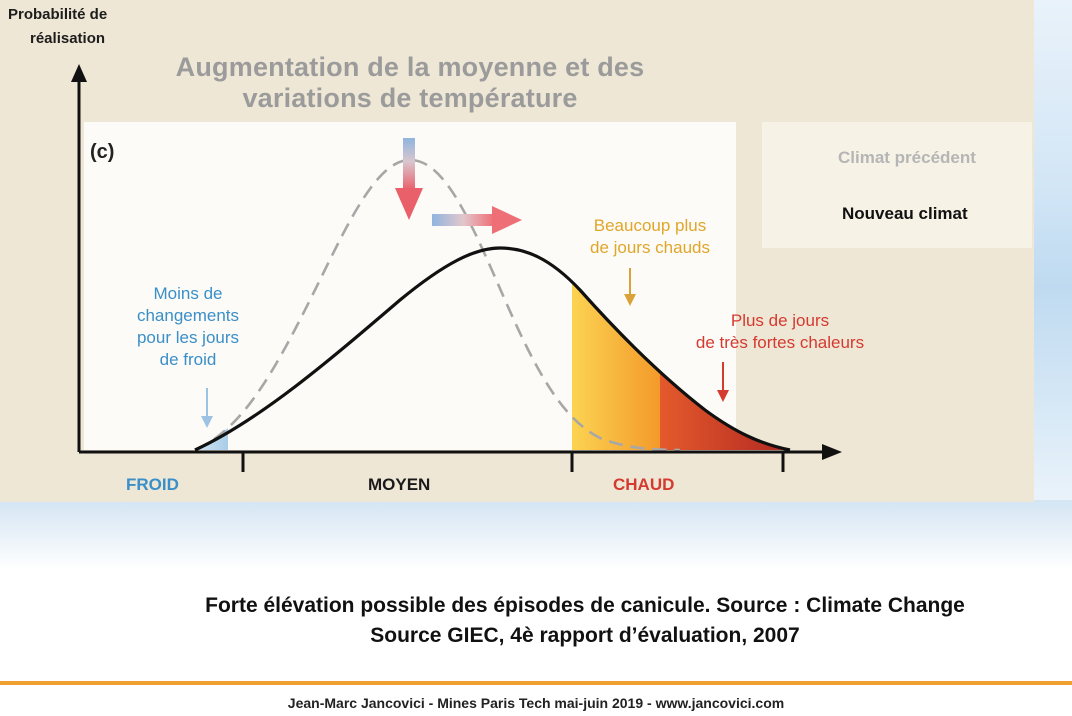 The height and width of the screenshot is (716, 1072). What do you see at coordinates (905, 213) in the screenshot?
I see `legend-new-climate: Nouveau climat` at bounding box center [905, 213].